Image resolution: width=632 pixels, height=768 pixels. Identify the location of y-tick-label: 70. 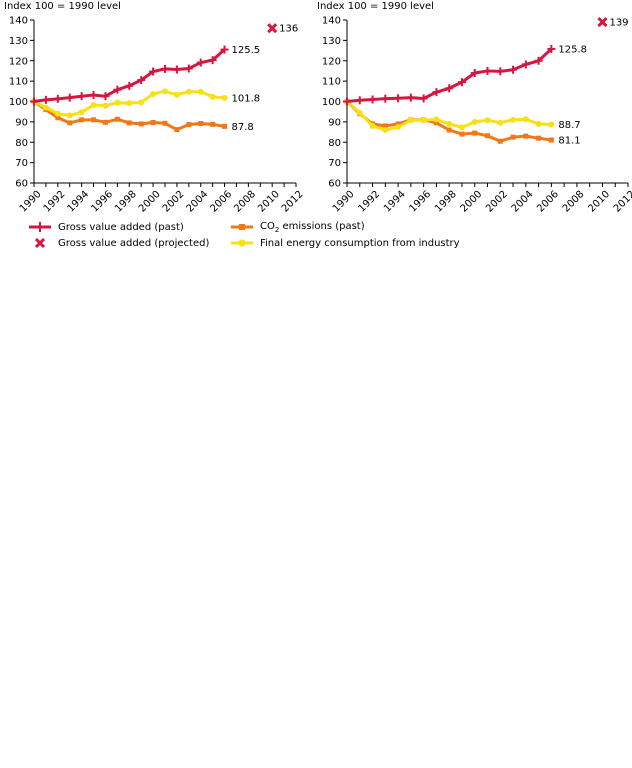
(334, 163).